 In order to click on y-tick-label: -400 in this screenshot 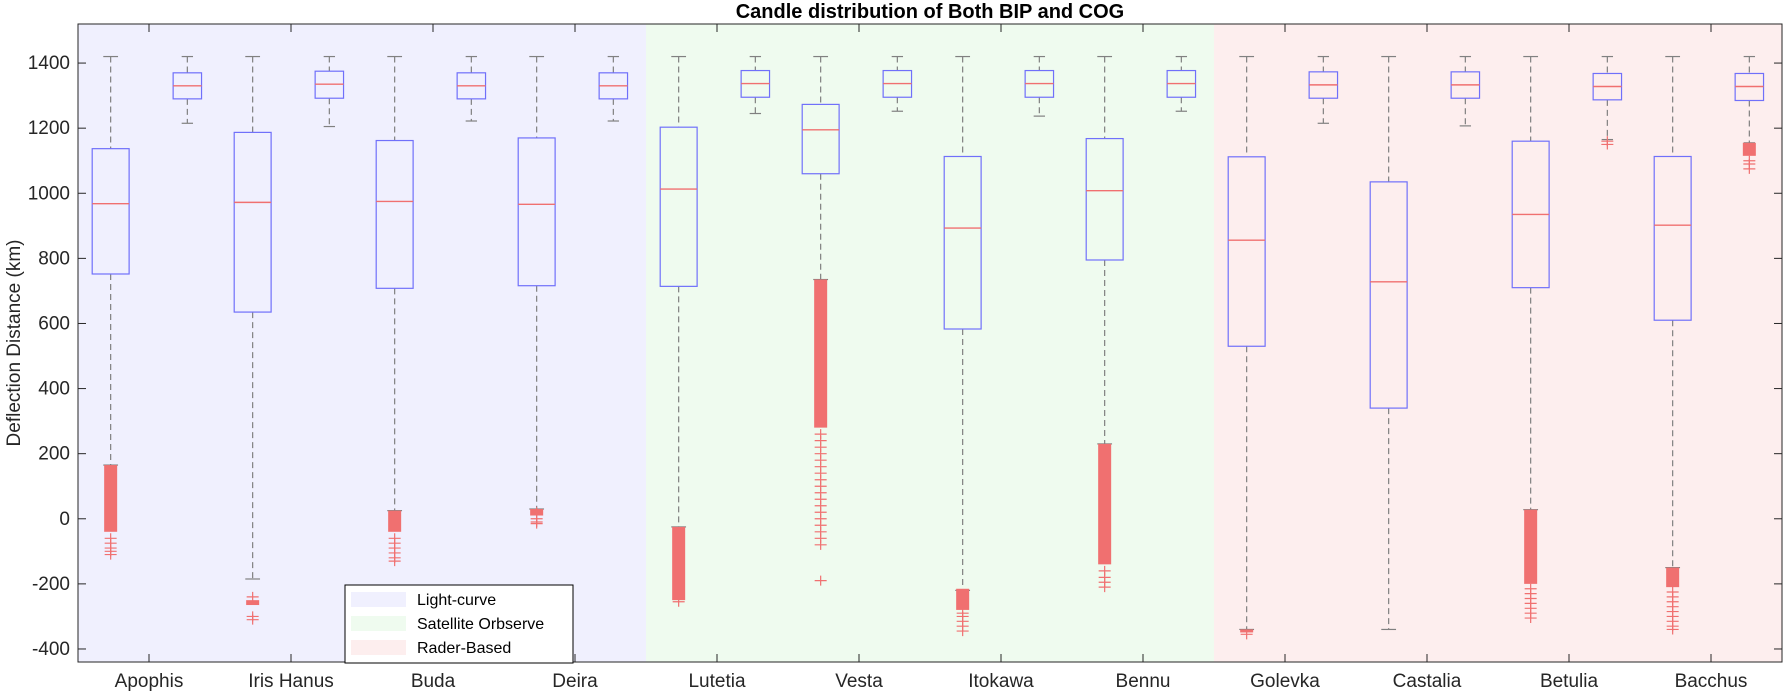, I will do `click(51, 649)`.